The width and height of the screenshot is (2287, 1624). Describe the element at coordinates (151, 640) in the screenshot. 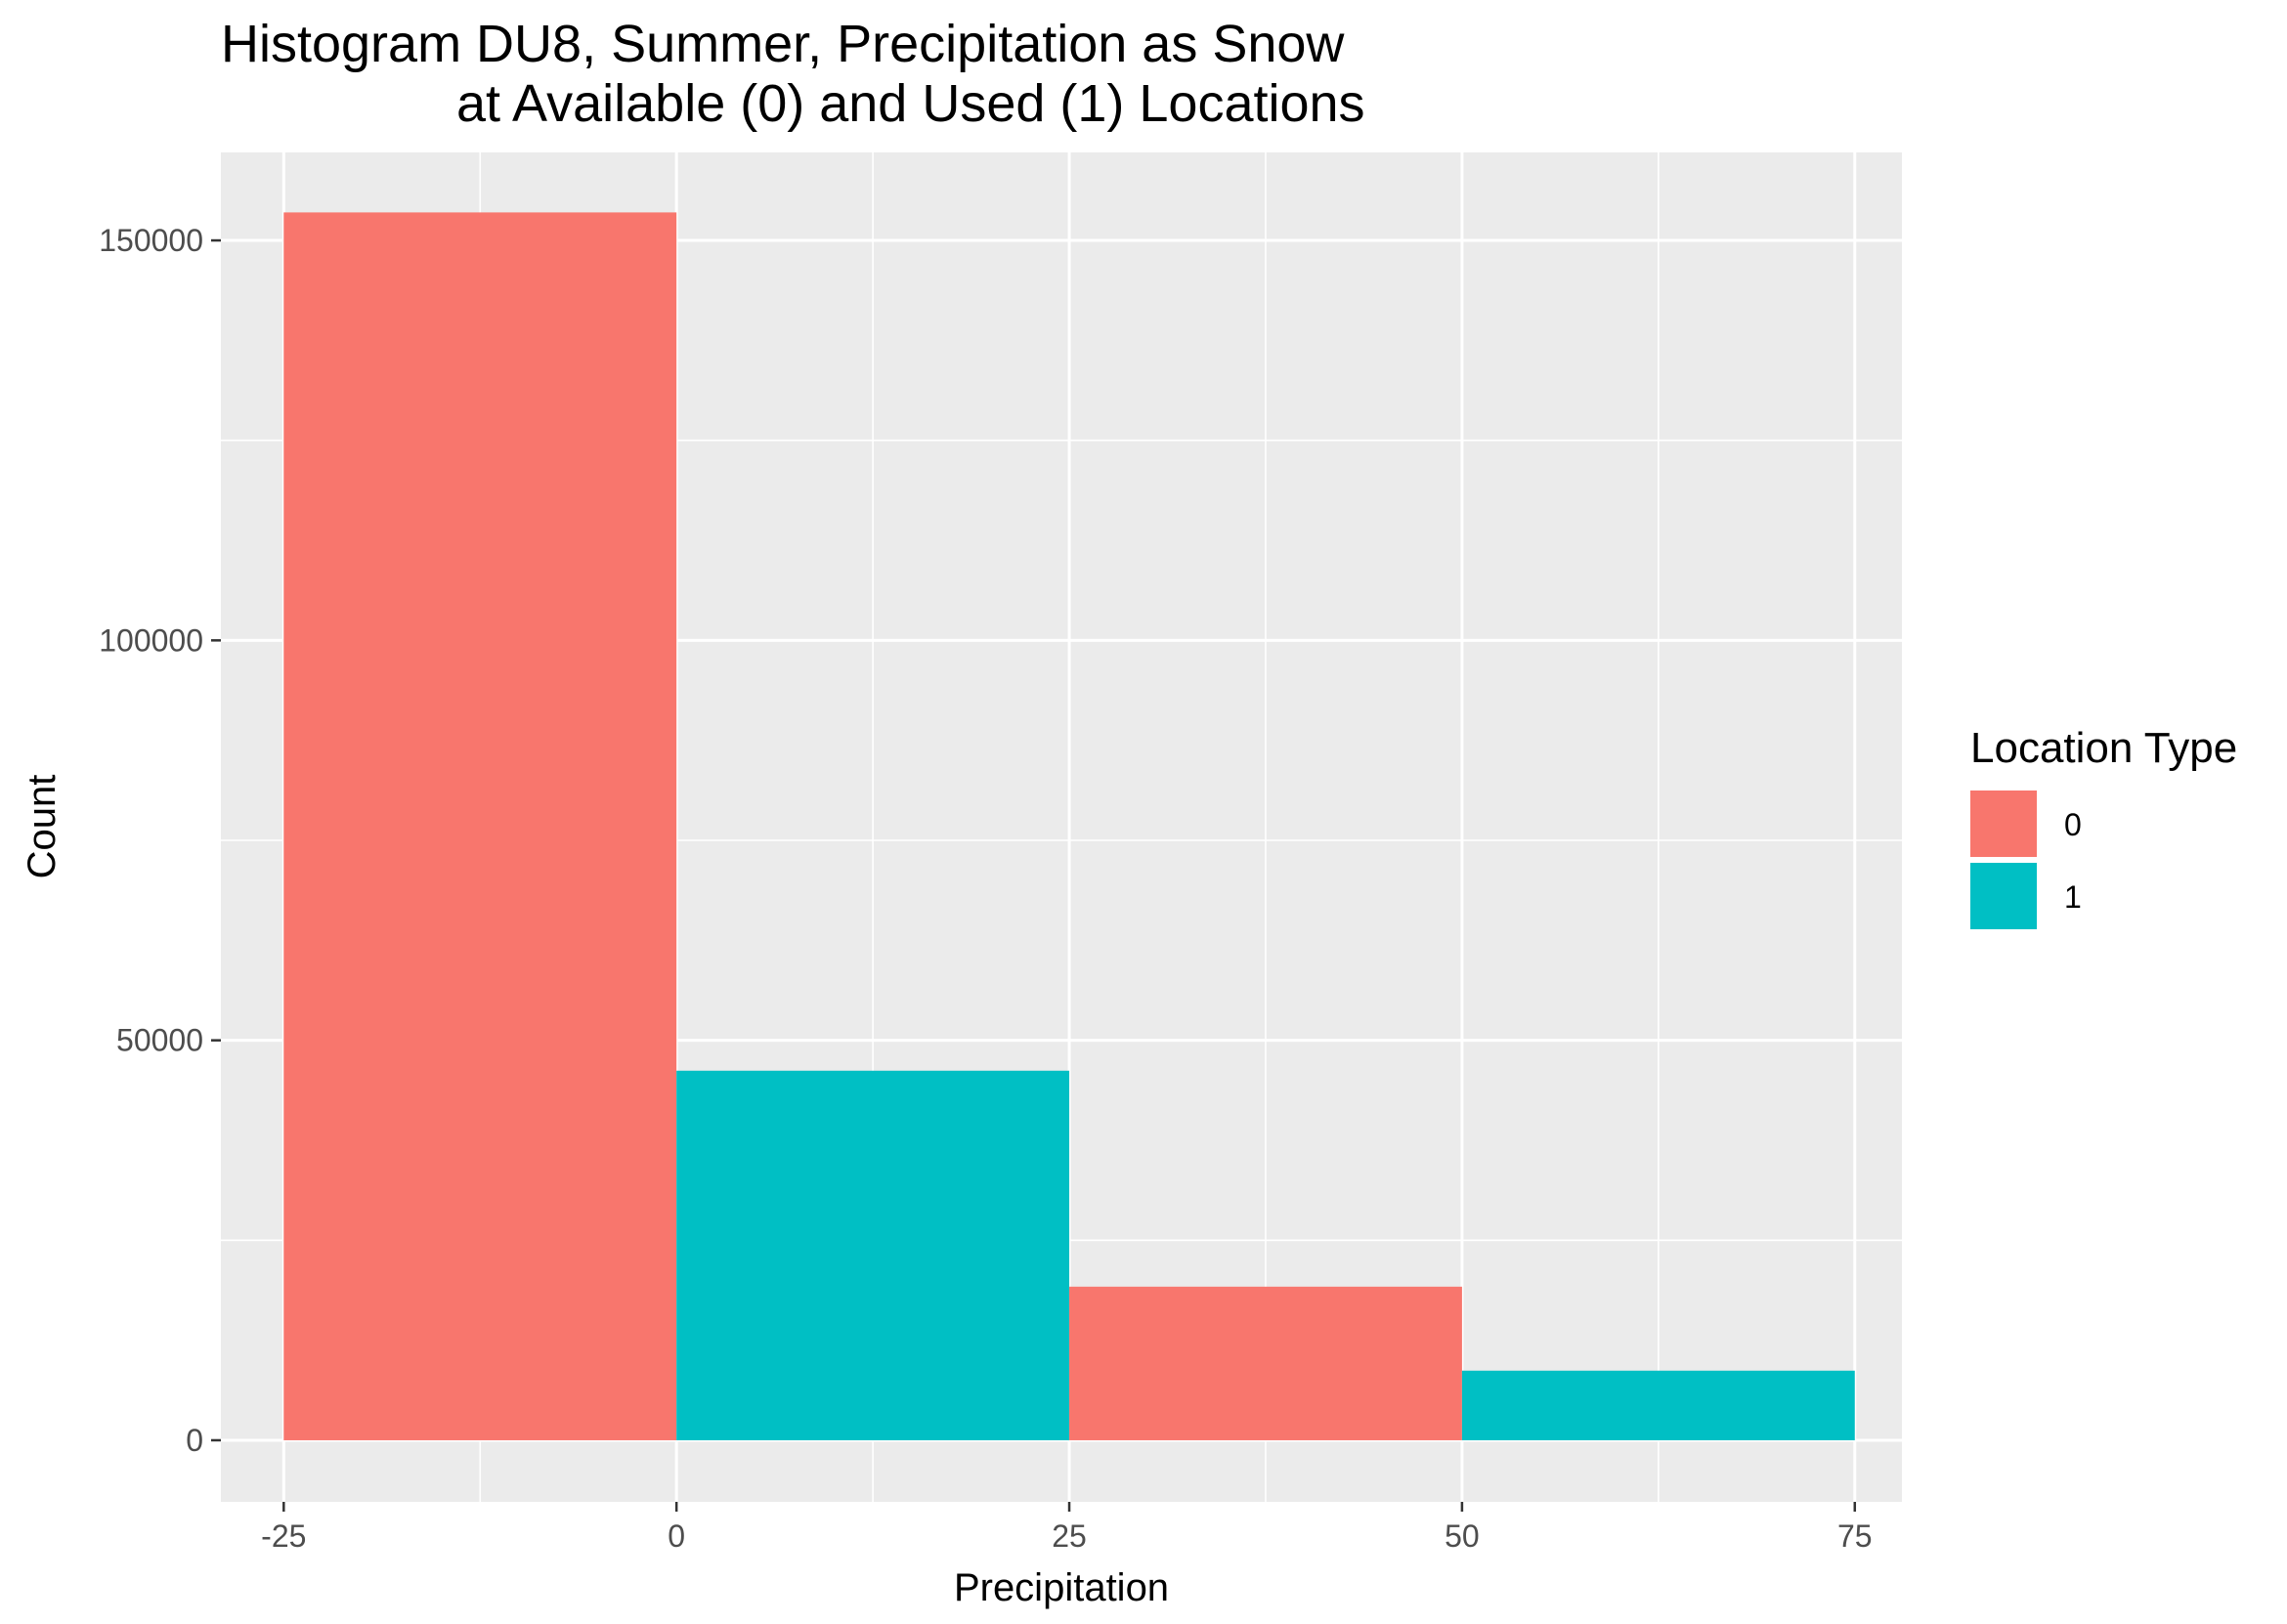

I see `y-tick-label: 100000` at that location.